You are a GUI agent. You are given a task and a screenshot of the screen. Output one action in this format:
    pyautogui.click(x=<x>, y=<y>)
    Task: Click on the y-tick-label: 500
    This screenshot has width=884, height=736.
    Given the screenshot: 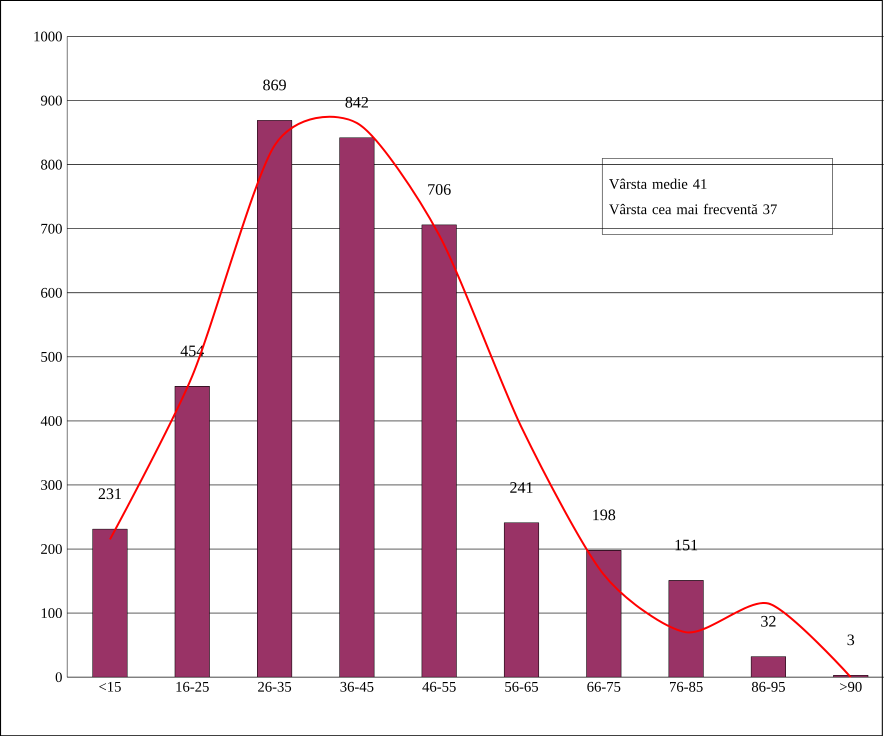 What is the action you would take?
    pyautogui.click(x=51, y=357)
    